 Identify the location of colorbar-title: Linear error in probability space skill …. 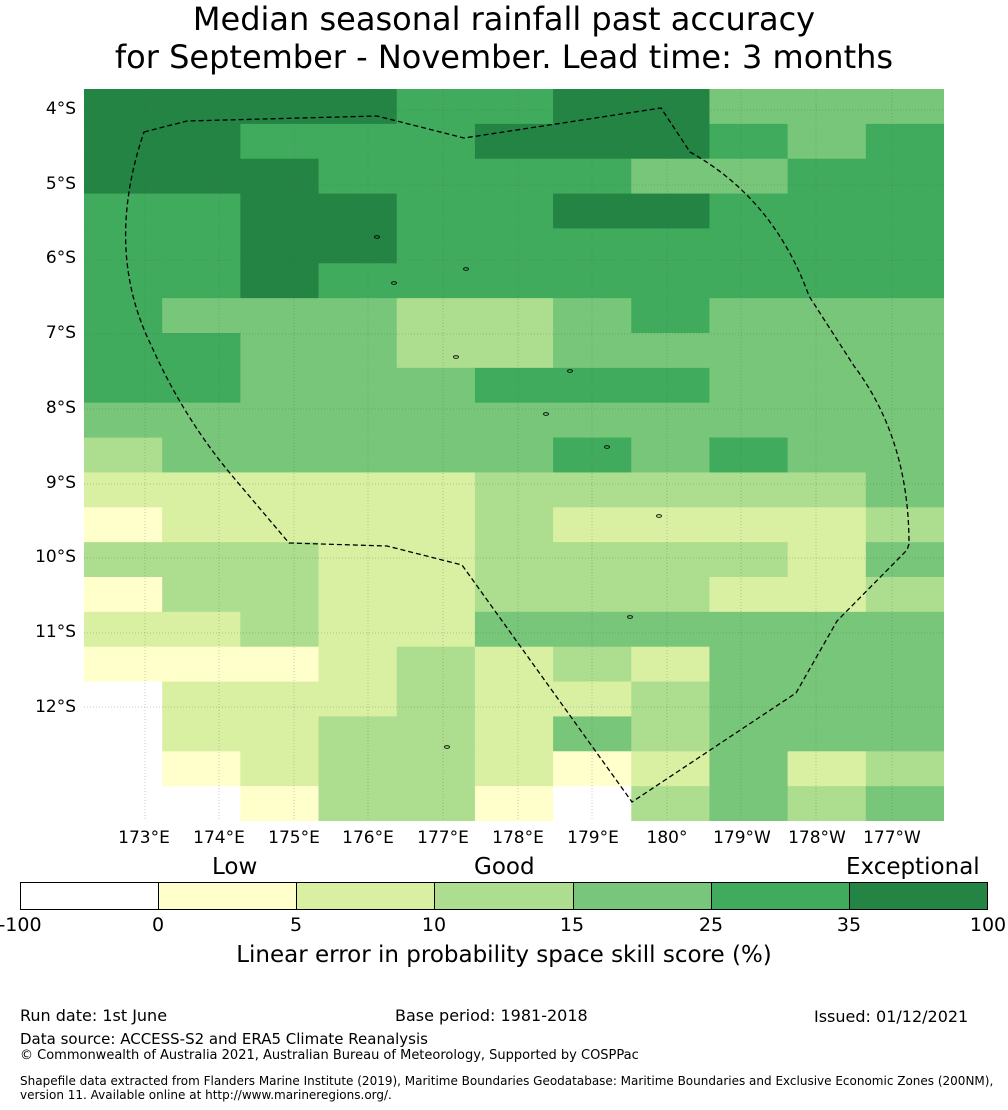
(504, 955).